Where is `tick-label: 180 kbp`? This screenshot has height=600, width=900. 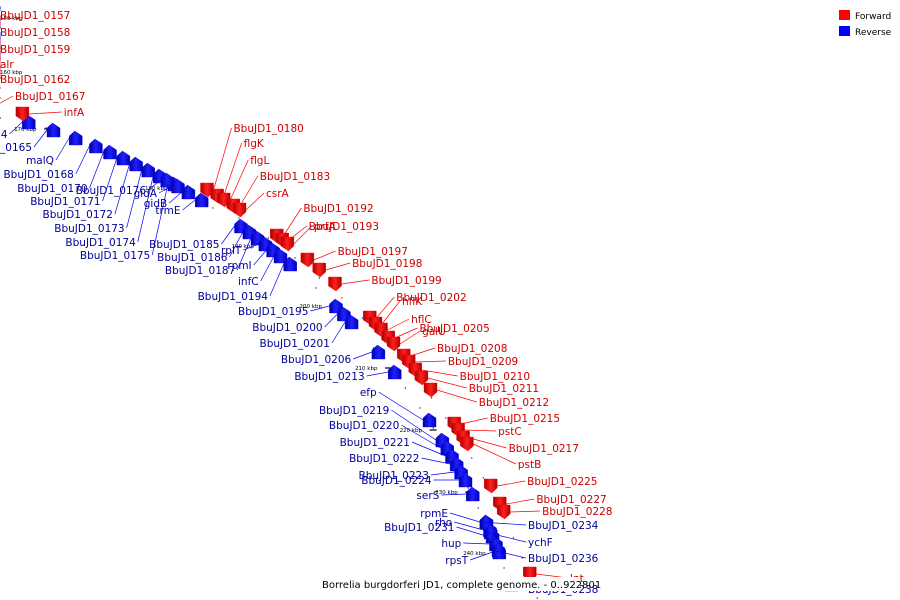 tick-label: 180 kbp is located at coordinates (156, 189).